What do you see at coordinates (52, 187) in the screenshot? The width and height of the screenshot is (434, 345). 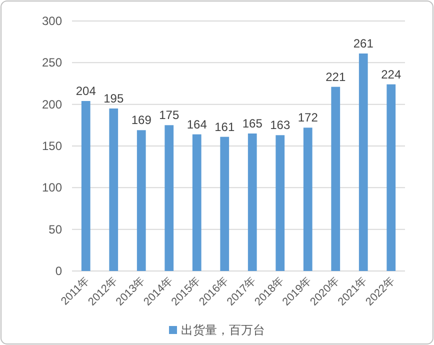 I see `y-tick-label: 100` at bounding box center [52, 187].